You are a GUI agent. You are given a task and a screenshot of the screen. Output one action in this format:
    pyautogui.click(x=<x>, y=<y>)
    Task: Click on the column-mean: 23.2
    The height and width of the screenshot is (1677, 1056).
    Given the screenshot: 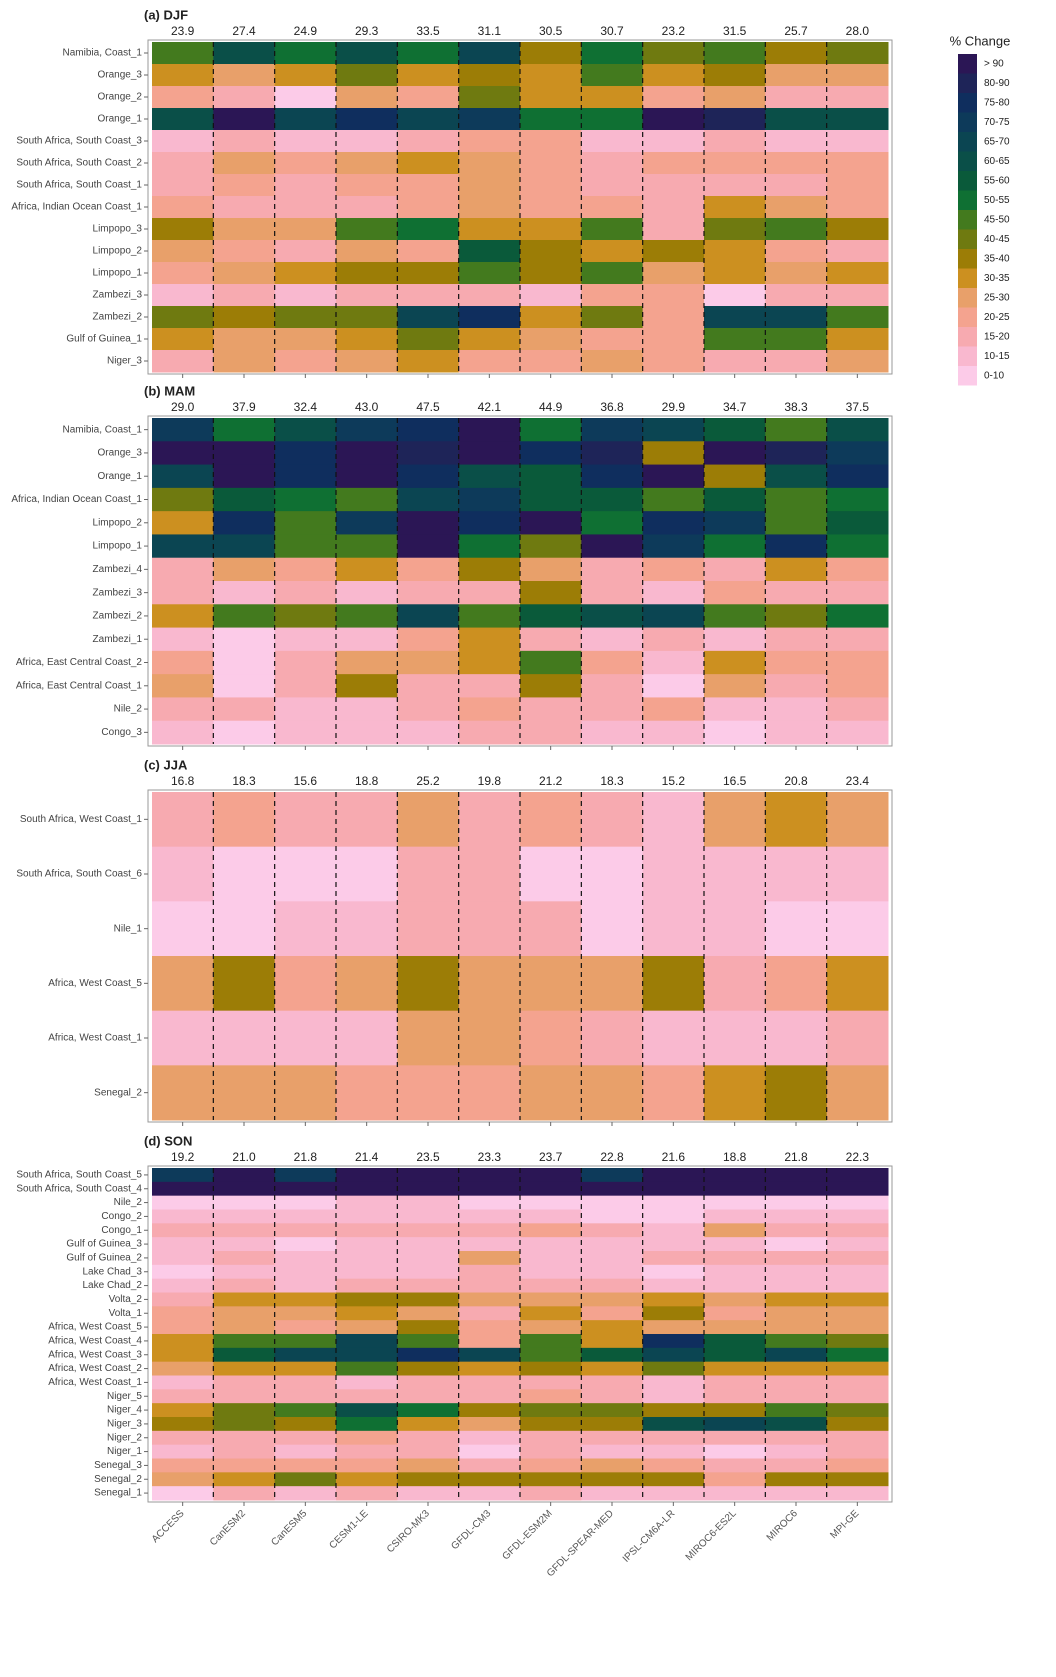 What is the action you would take?
    pyautogui.click(x=674, y=31)
    